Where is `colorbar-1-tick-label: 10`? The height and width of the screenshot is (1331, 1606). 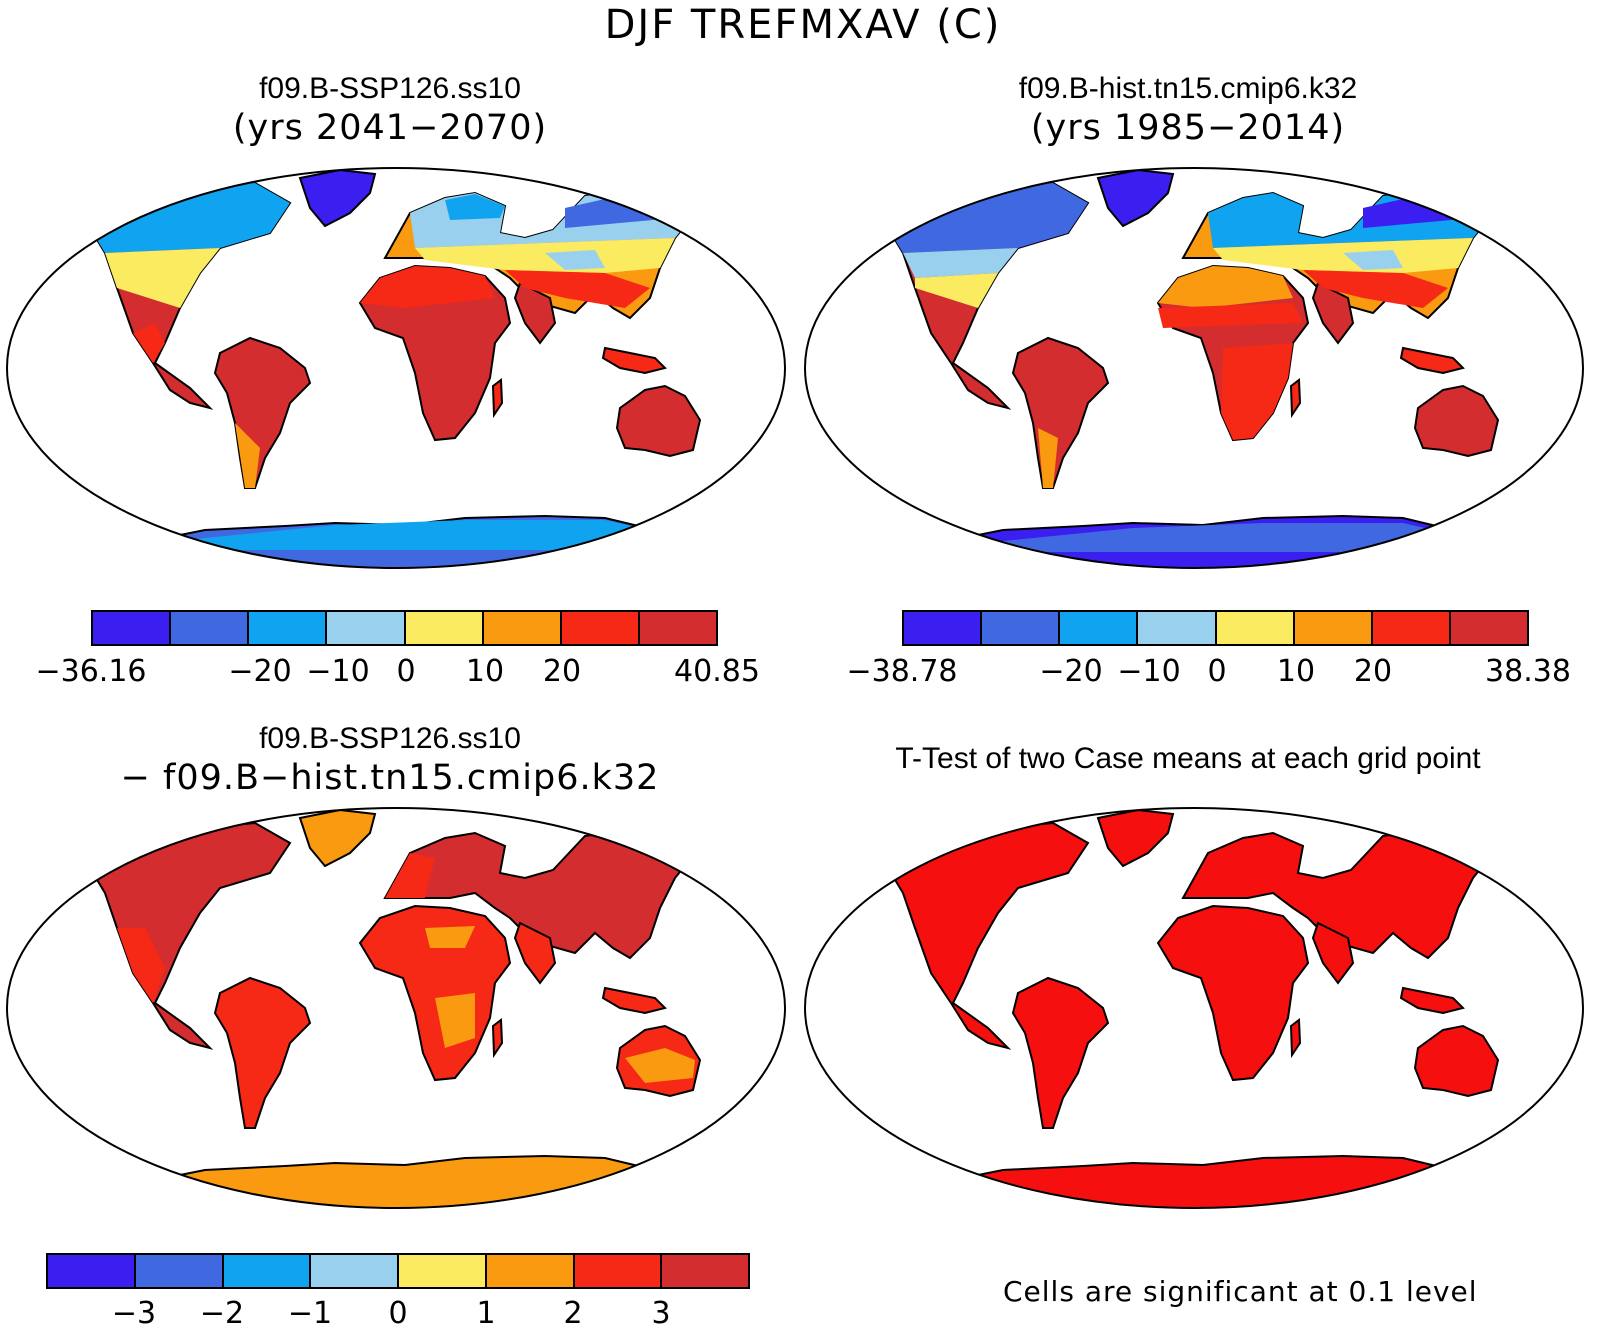
colorbar-1-tick-label: 10 is located at coordinates (485, 671).